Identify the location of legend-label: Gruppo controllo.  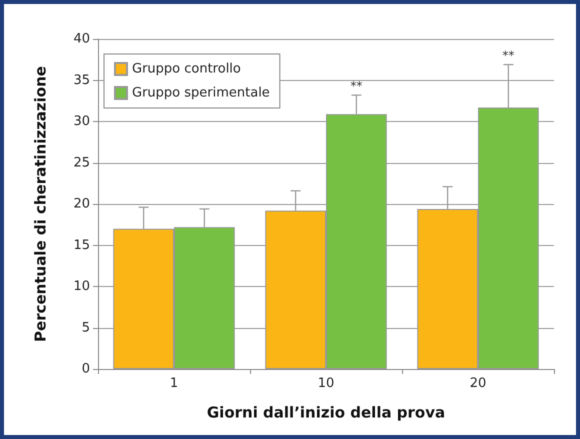
(186, 69).